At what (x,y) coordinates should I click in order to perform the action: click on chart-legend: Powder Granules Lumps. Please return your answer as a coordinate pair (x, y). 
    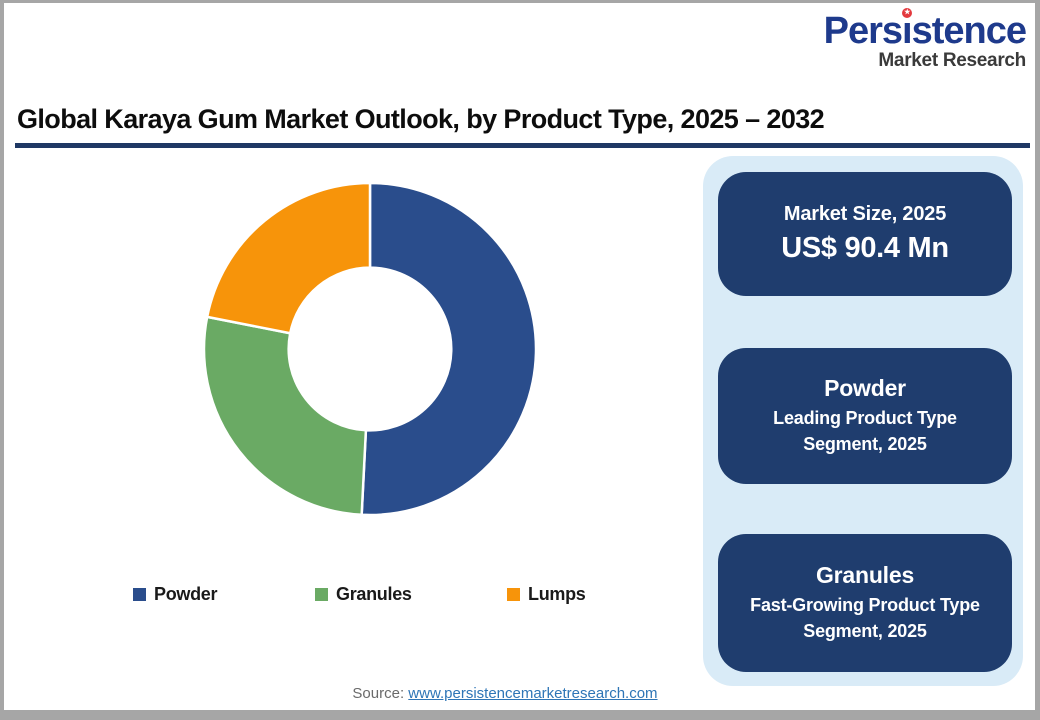
    Looking at the image, I should click on (350, 596).